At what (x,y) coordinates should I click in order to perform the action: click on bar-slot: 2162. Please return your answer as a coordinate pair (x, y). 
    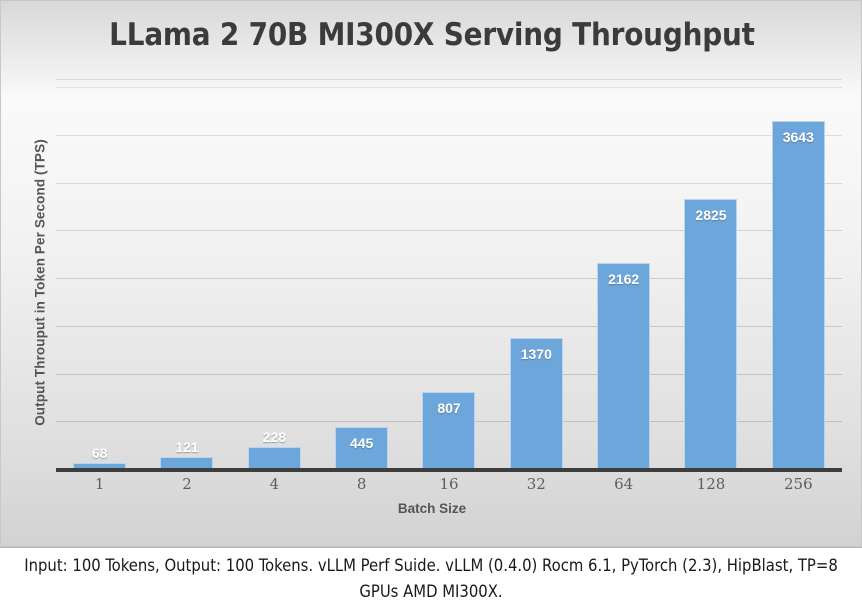
    Looking at the image, I should click on (623, 278).